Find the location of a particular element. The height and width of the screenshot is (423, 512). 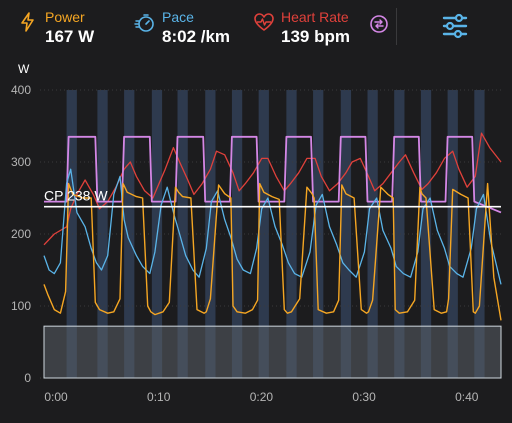

power-metric: Power 167 W is located at coordinates (77, 28).